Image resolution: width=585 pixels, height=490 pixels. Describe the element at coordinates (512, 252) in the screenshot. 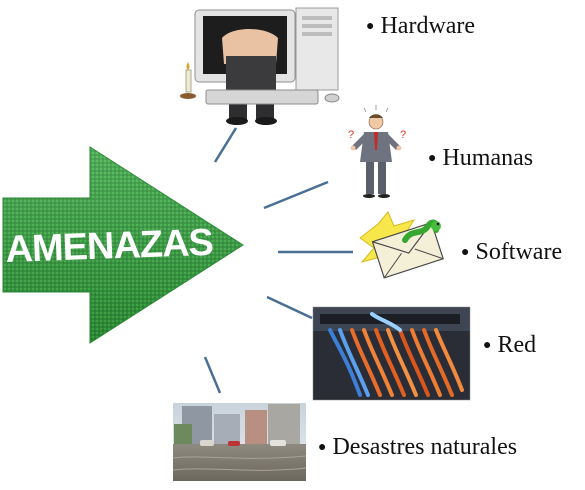

I see `label-software: ● Software` at that location.